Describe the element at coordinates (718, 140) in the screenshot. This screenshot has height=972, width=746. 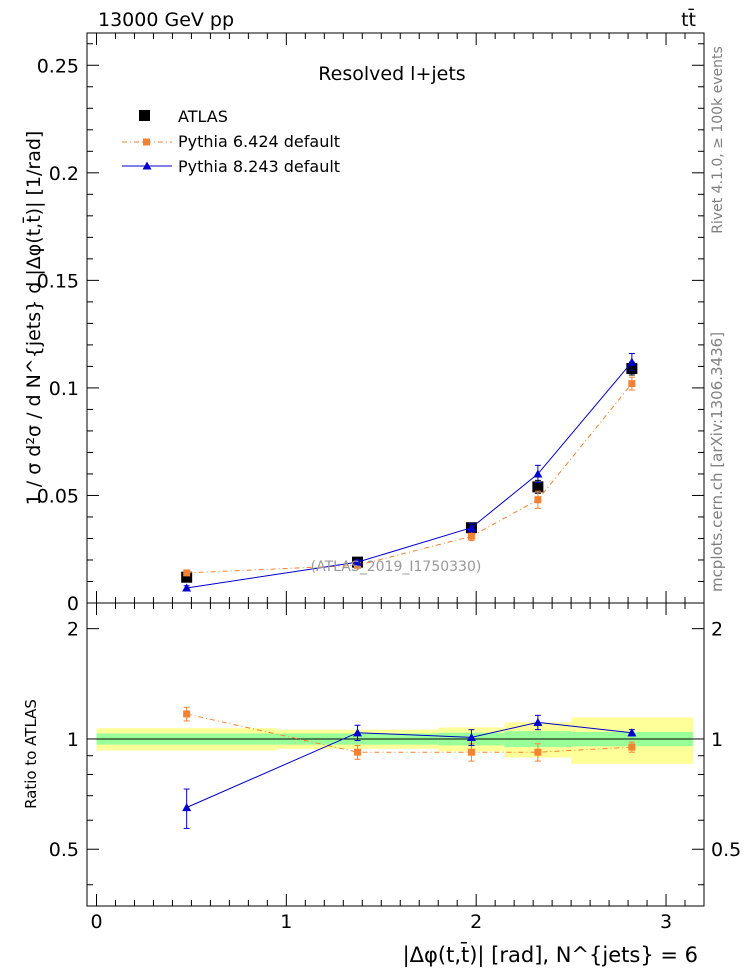
I see `rivet-version-label: Rivet 4.1.0, ≥ 100k events` at that location.